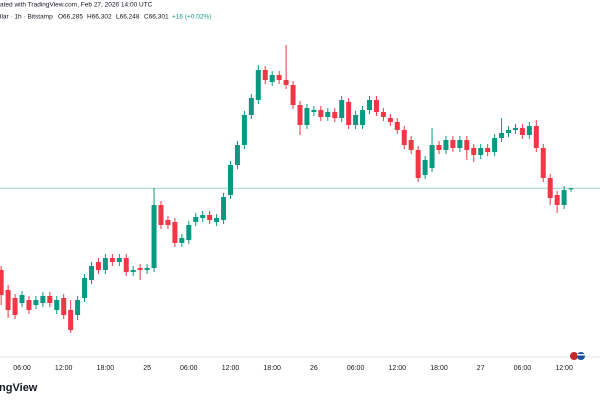 The height and width of the screenshot is (400, 600). I want to click on x-tick-label: 25, so click(147, 368).